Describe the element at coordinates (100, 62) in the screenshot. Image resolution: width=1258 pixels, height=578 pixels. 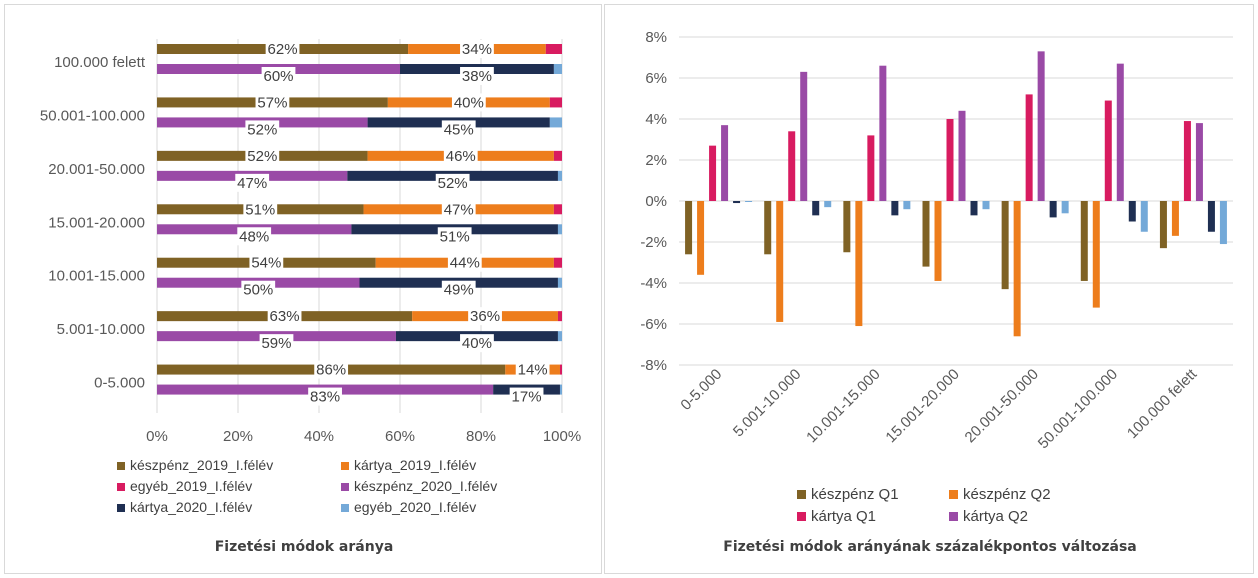
I see `y-tick-label: 100.000 felett` at that location.